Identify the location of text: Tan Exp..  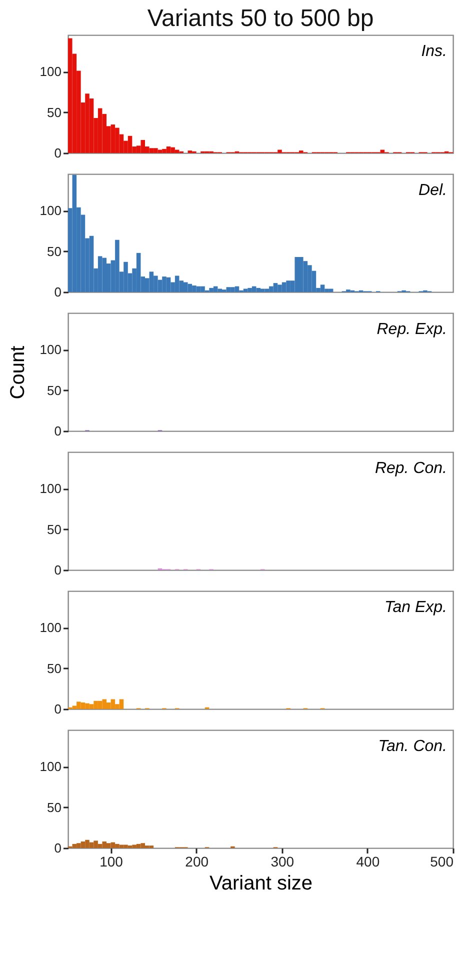
(415, 607).